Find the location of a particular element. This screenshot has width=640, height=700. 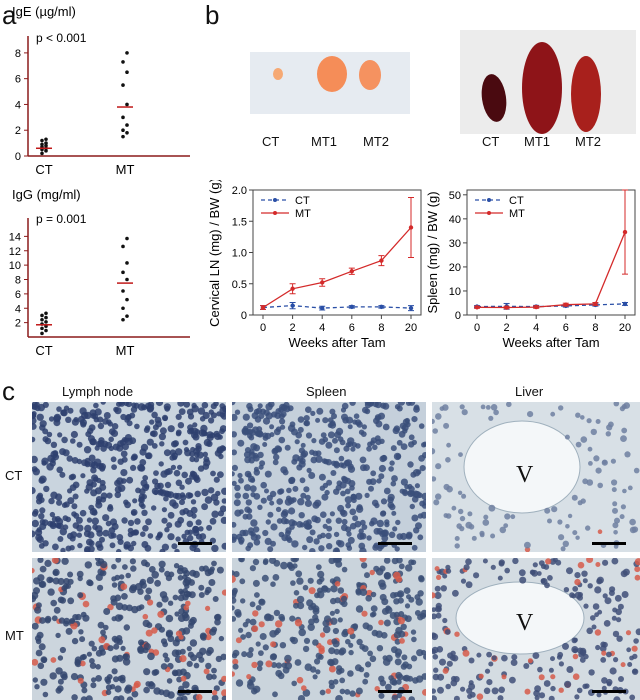

legend-label-ct: CT is located at coordinates (302, 201).